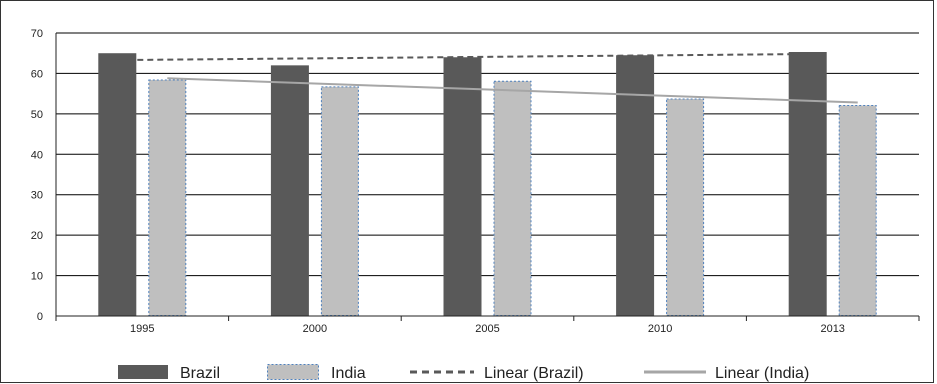 This screenshot has height=384, width=937. Describe the element at coordinates (40, 317) in the screenshot. I see `y-tick-label: 0` at that location.